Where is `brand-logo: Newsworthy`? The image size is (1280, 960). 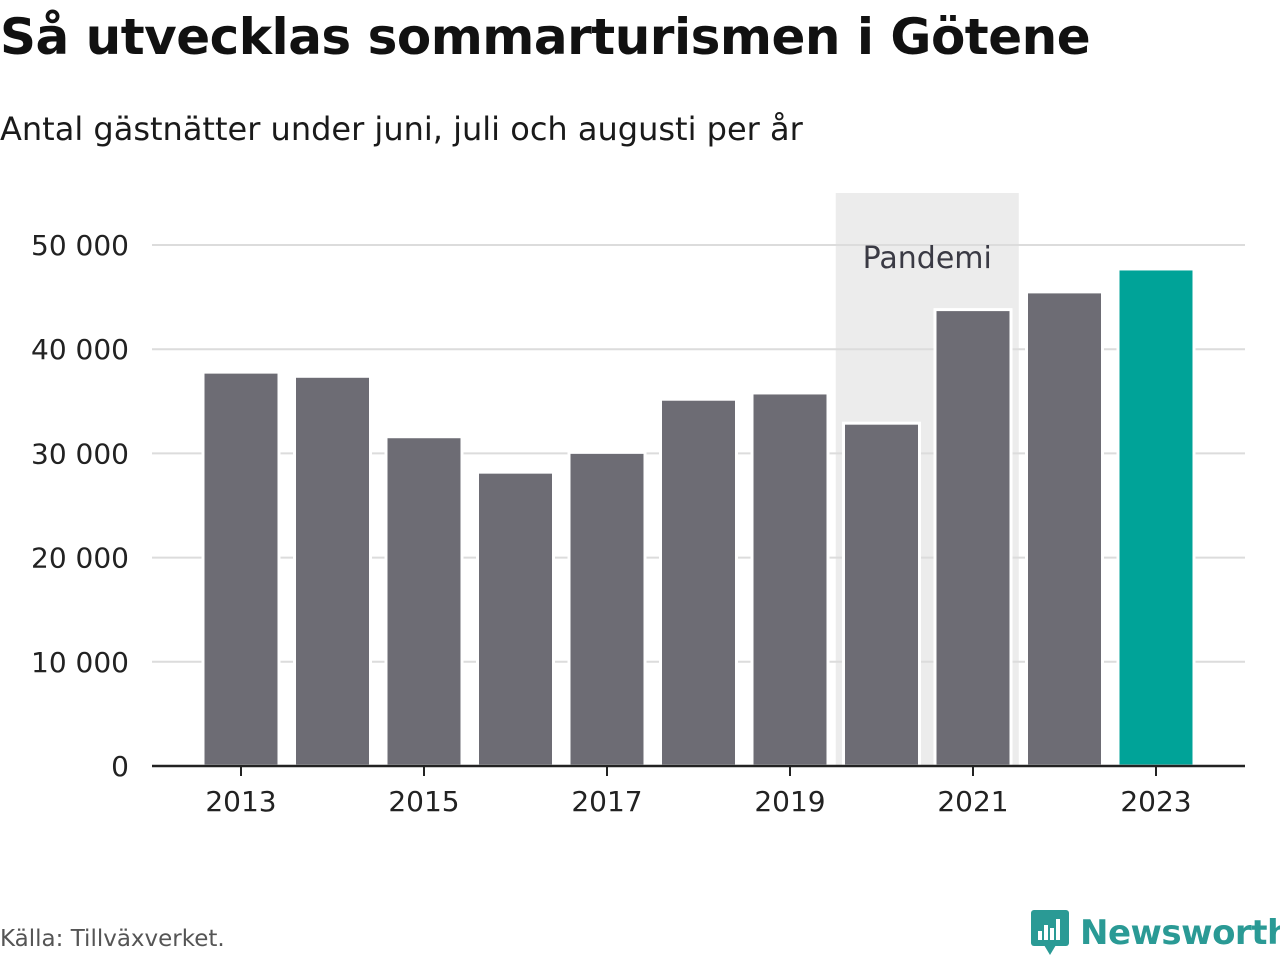
brand-logo: Newsworthy is located at coordinates (1155, 933).